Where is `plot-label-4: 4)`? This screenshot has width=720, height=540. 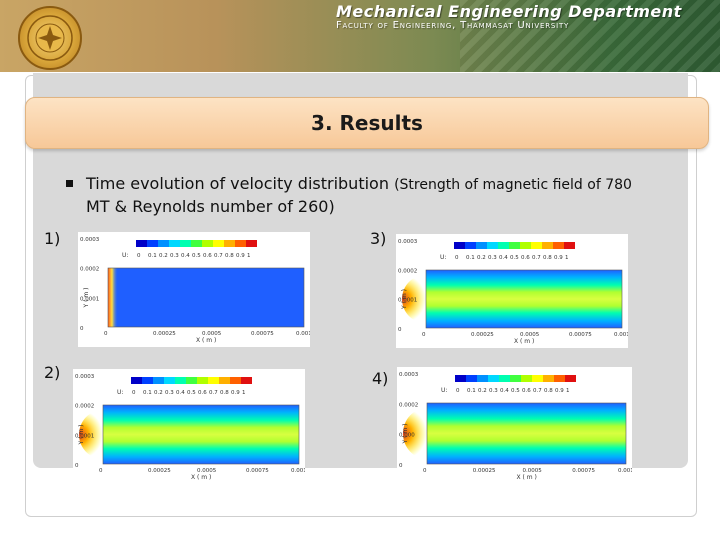 plot-label-4: 4) is located at coordinates (380, 378).